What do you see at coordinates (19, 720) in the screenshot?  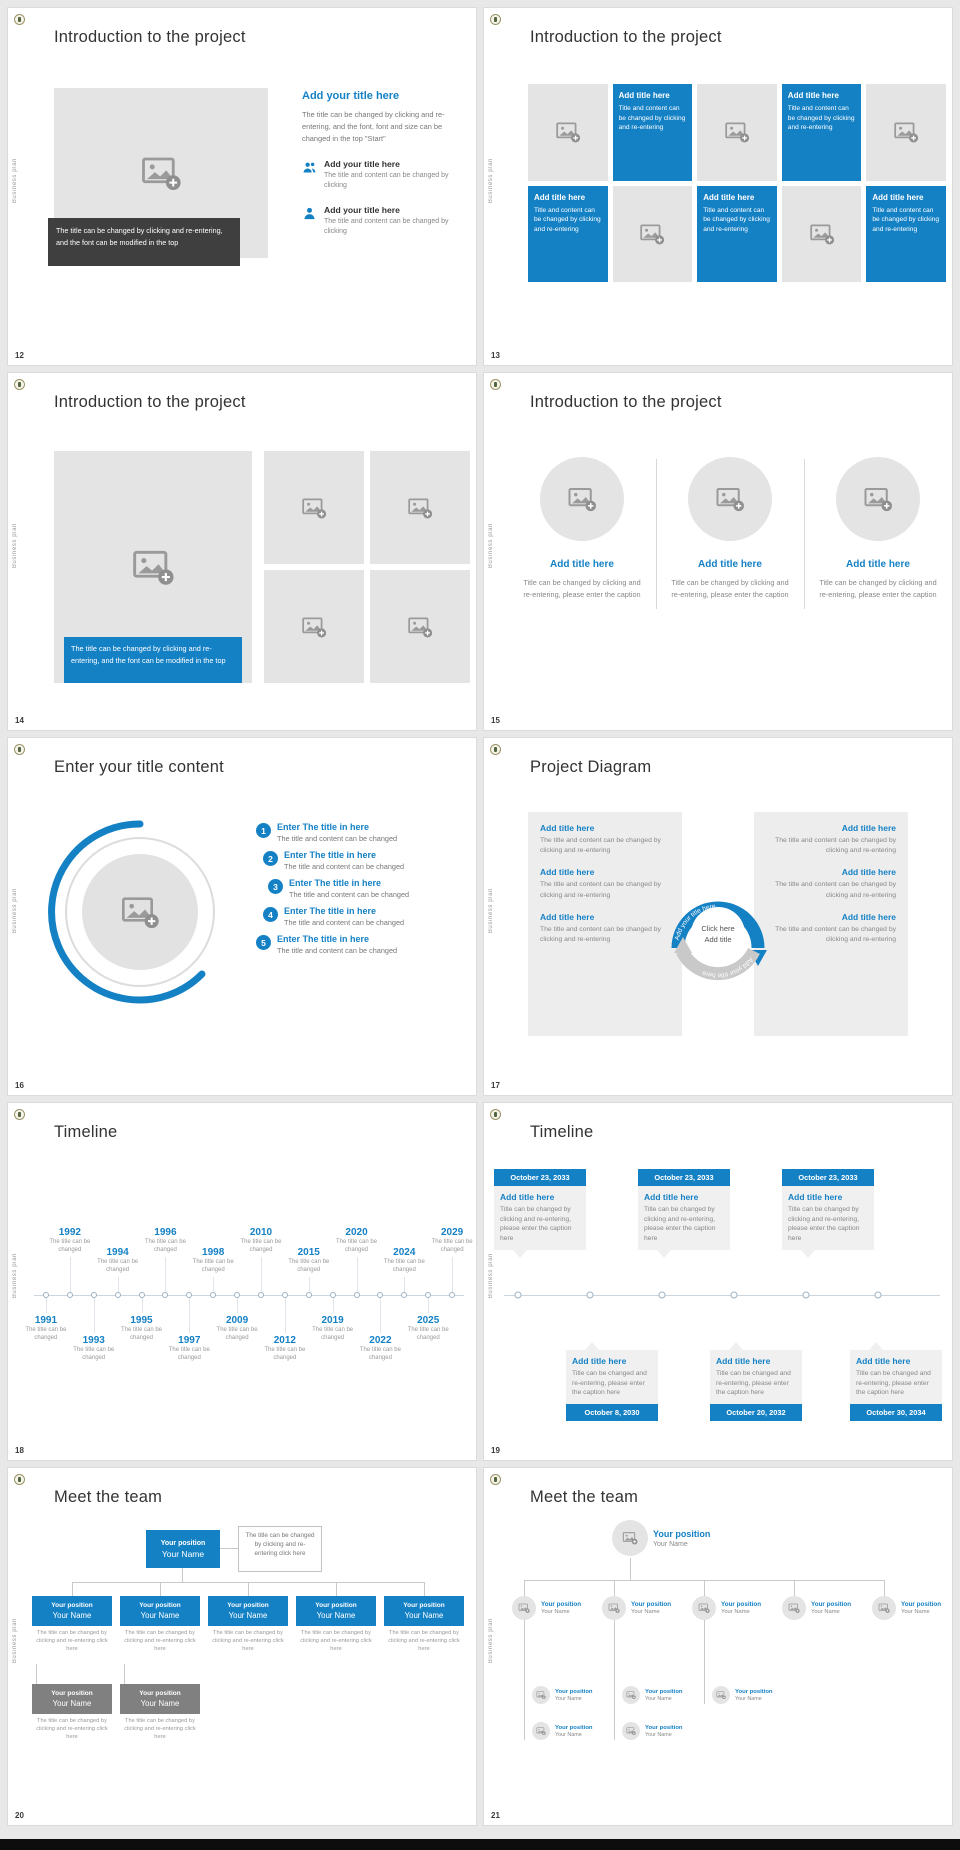 I see `slide-number: 14` at bounding box center [19, 720].